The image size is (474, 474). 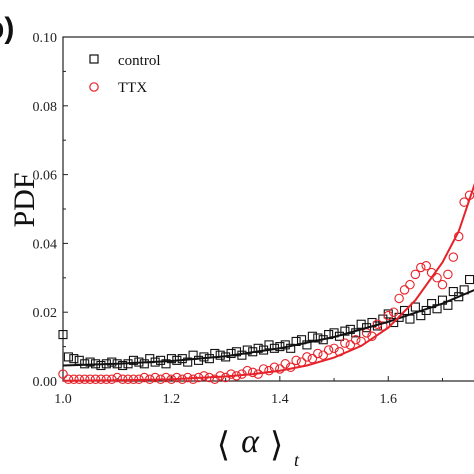 I want to click on x-axis-label: ⟨ α ⟩ t, so click(x=258, y=446).